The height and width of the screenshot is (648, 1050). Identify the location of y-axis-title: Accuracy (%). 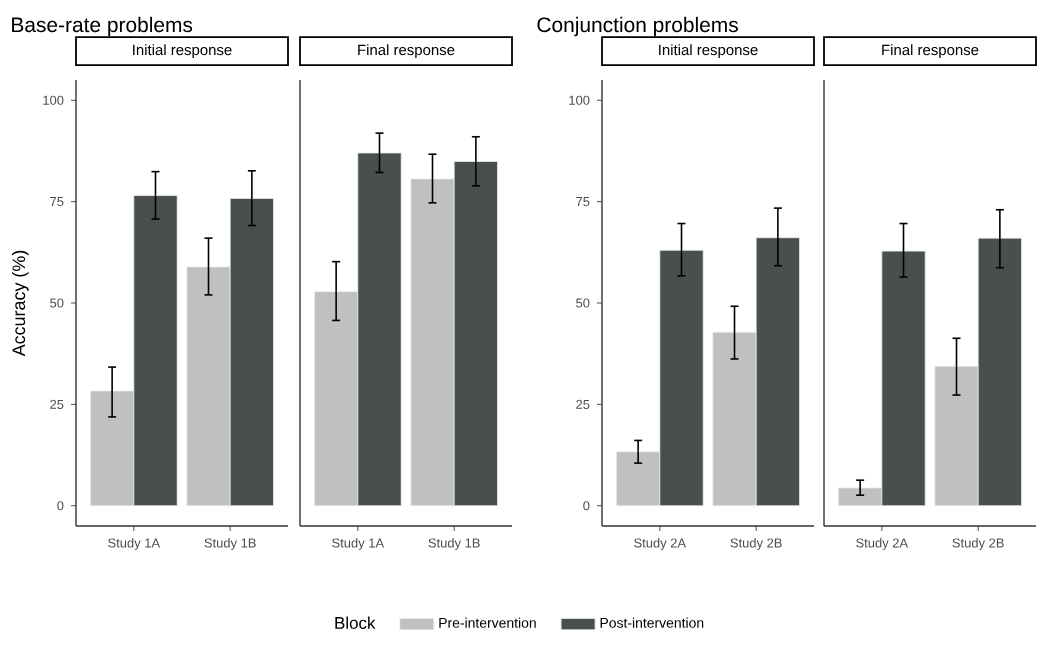
(20, 303).